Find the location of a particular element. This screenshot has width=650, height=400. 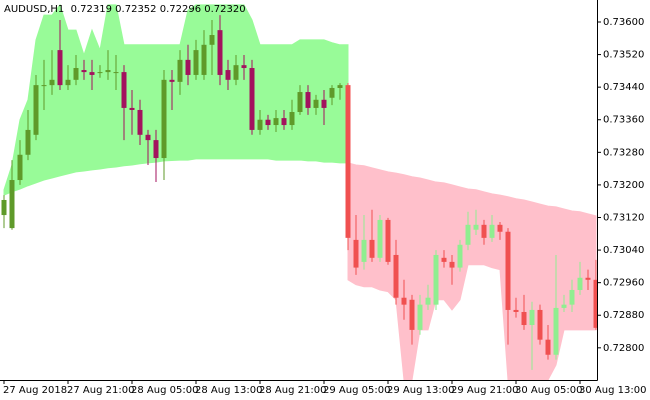

x-tick-label: 29 Aug 21:00 is located at coordinates (484, 390).